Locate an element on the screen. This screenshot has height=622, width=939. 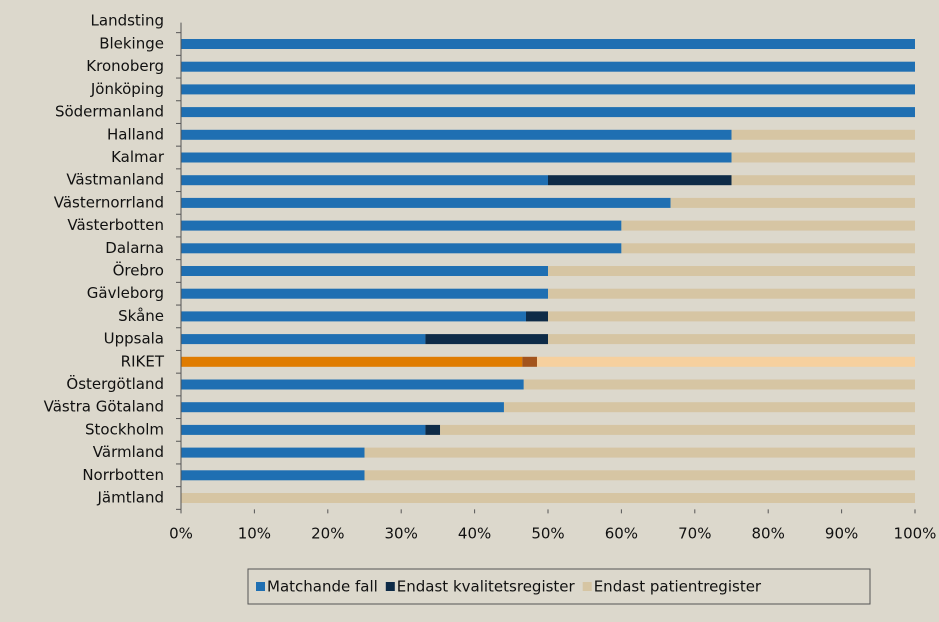
x-tick-label: 10% is located at coordinates (254, 534).